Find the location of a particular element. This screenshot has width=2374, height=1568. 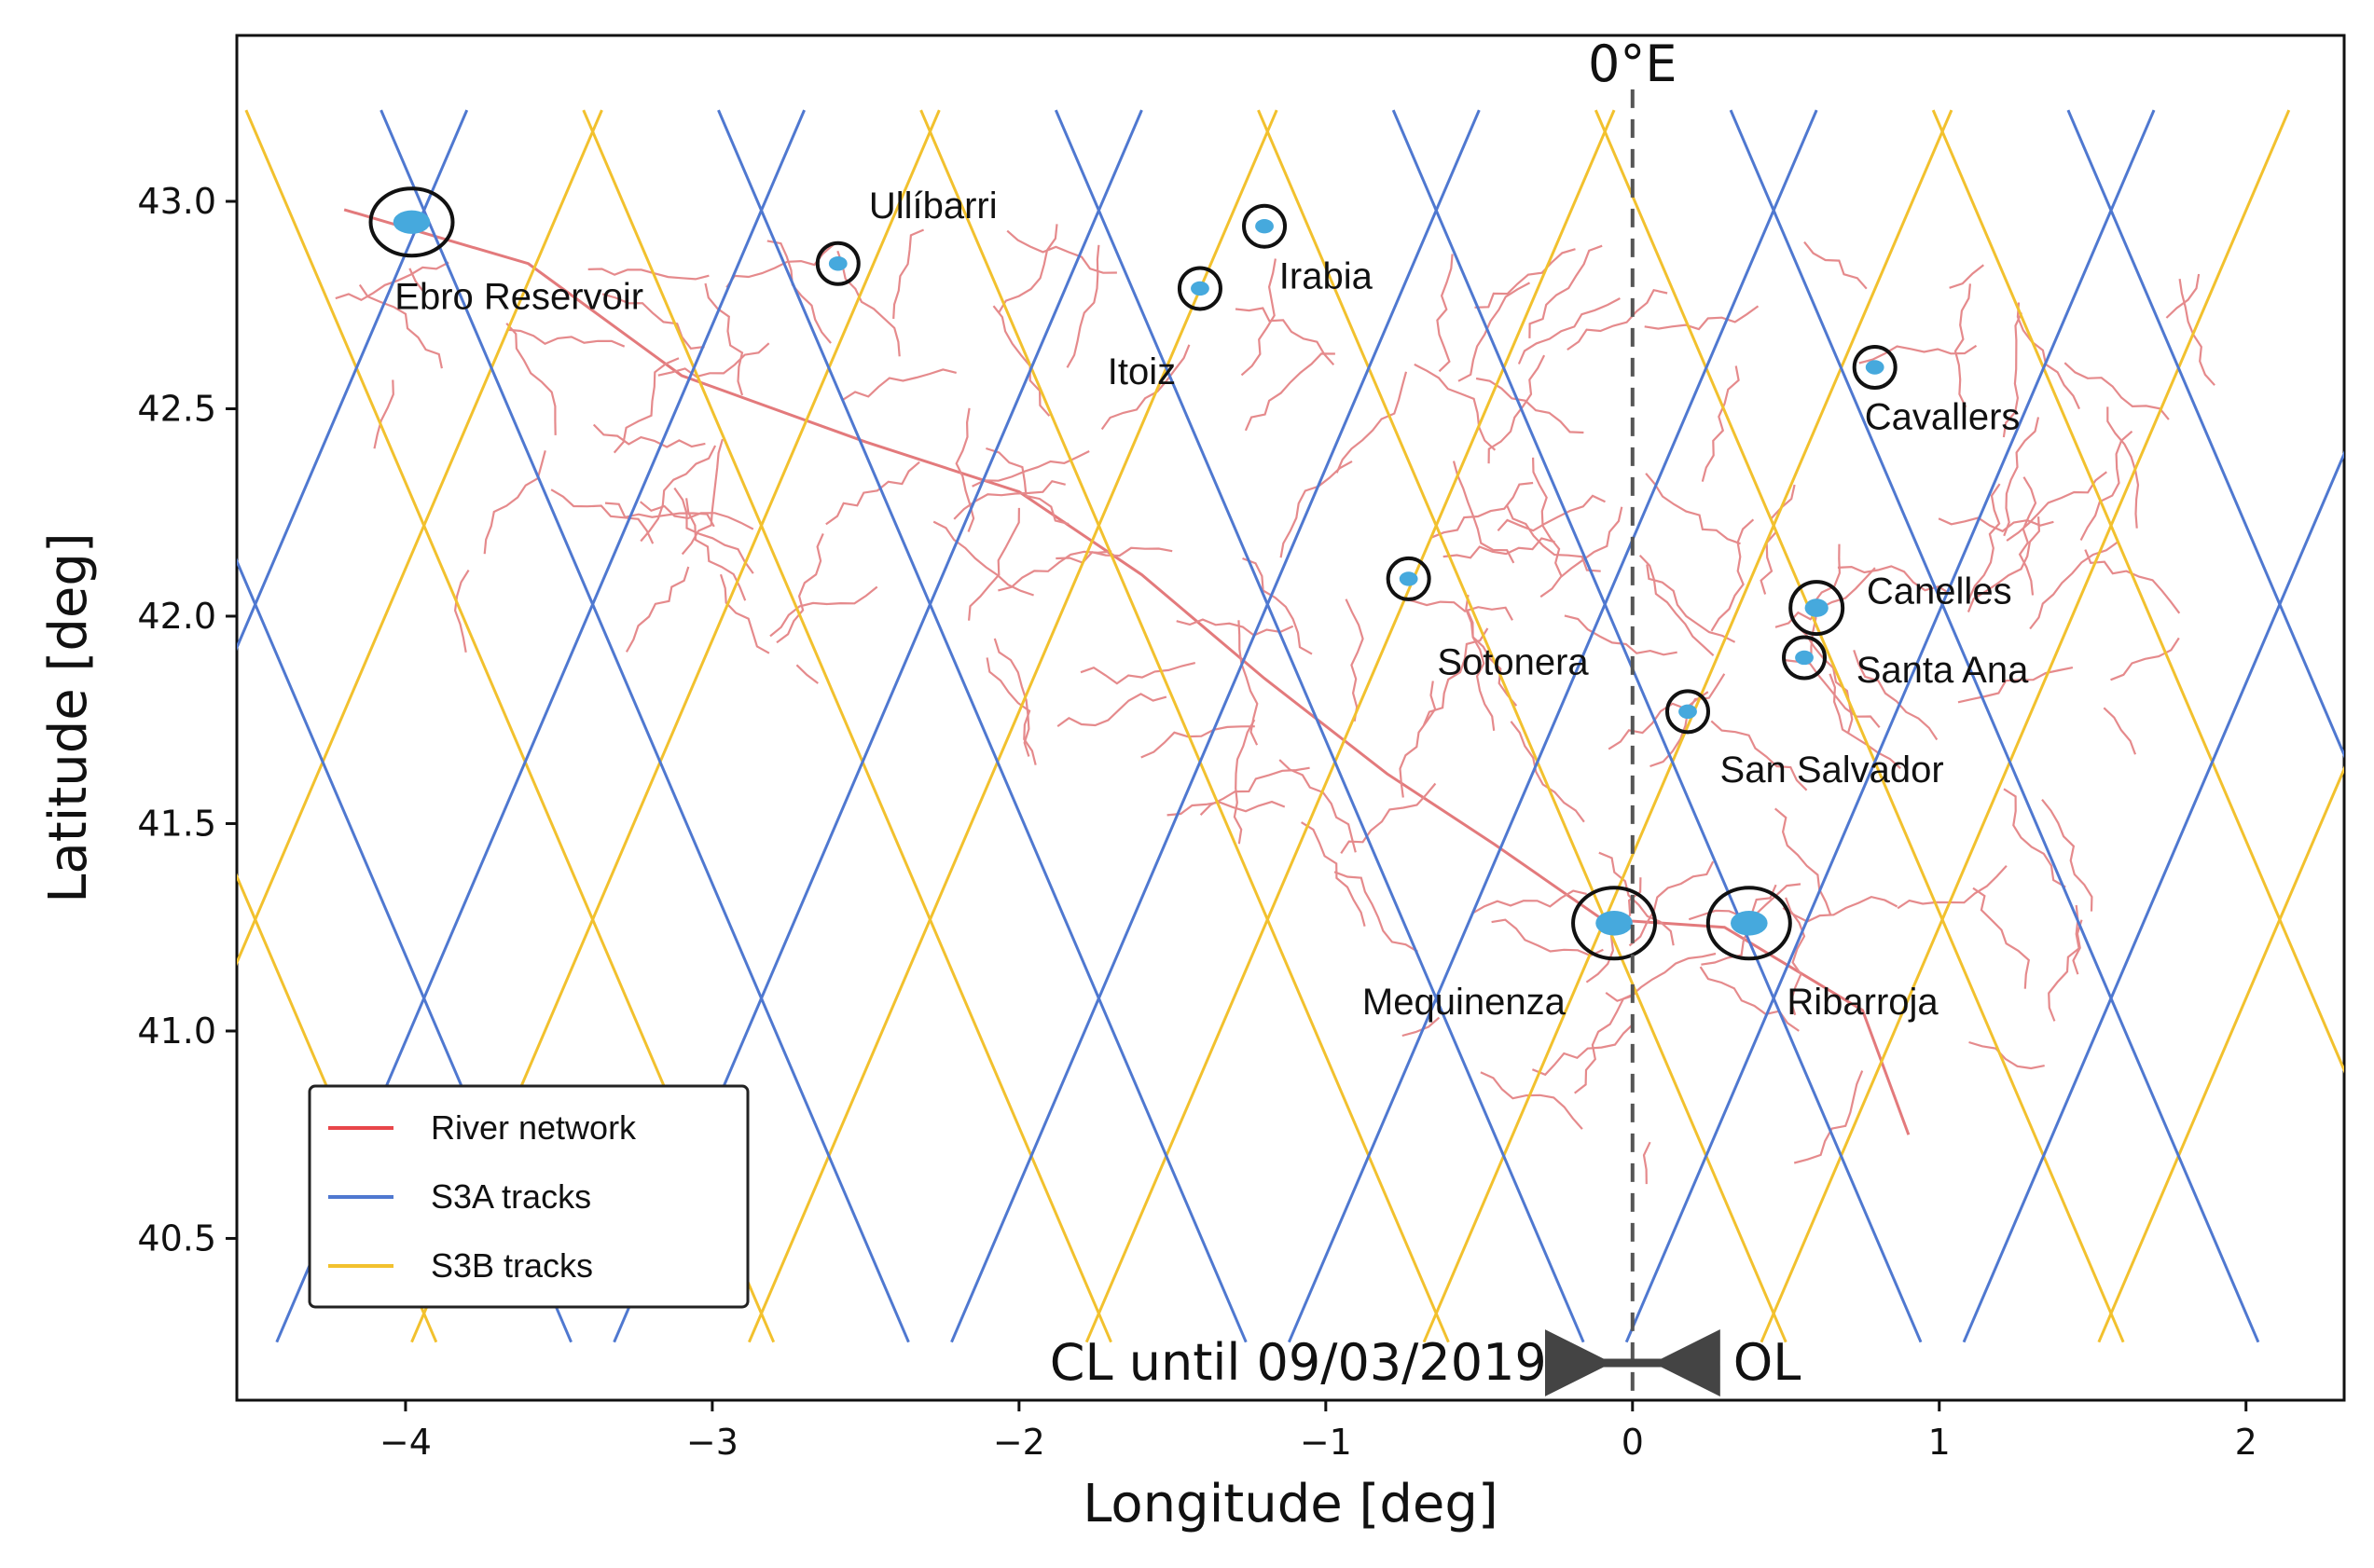

x-axis-title: Longitude [deg] is located at coordinates (1291, 1504).